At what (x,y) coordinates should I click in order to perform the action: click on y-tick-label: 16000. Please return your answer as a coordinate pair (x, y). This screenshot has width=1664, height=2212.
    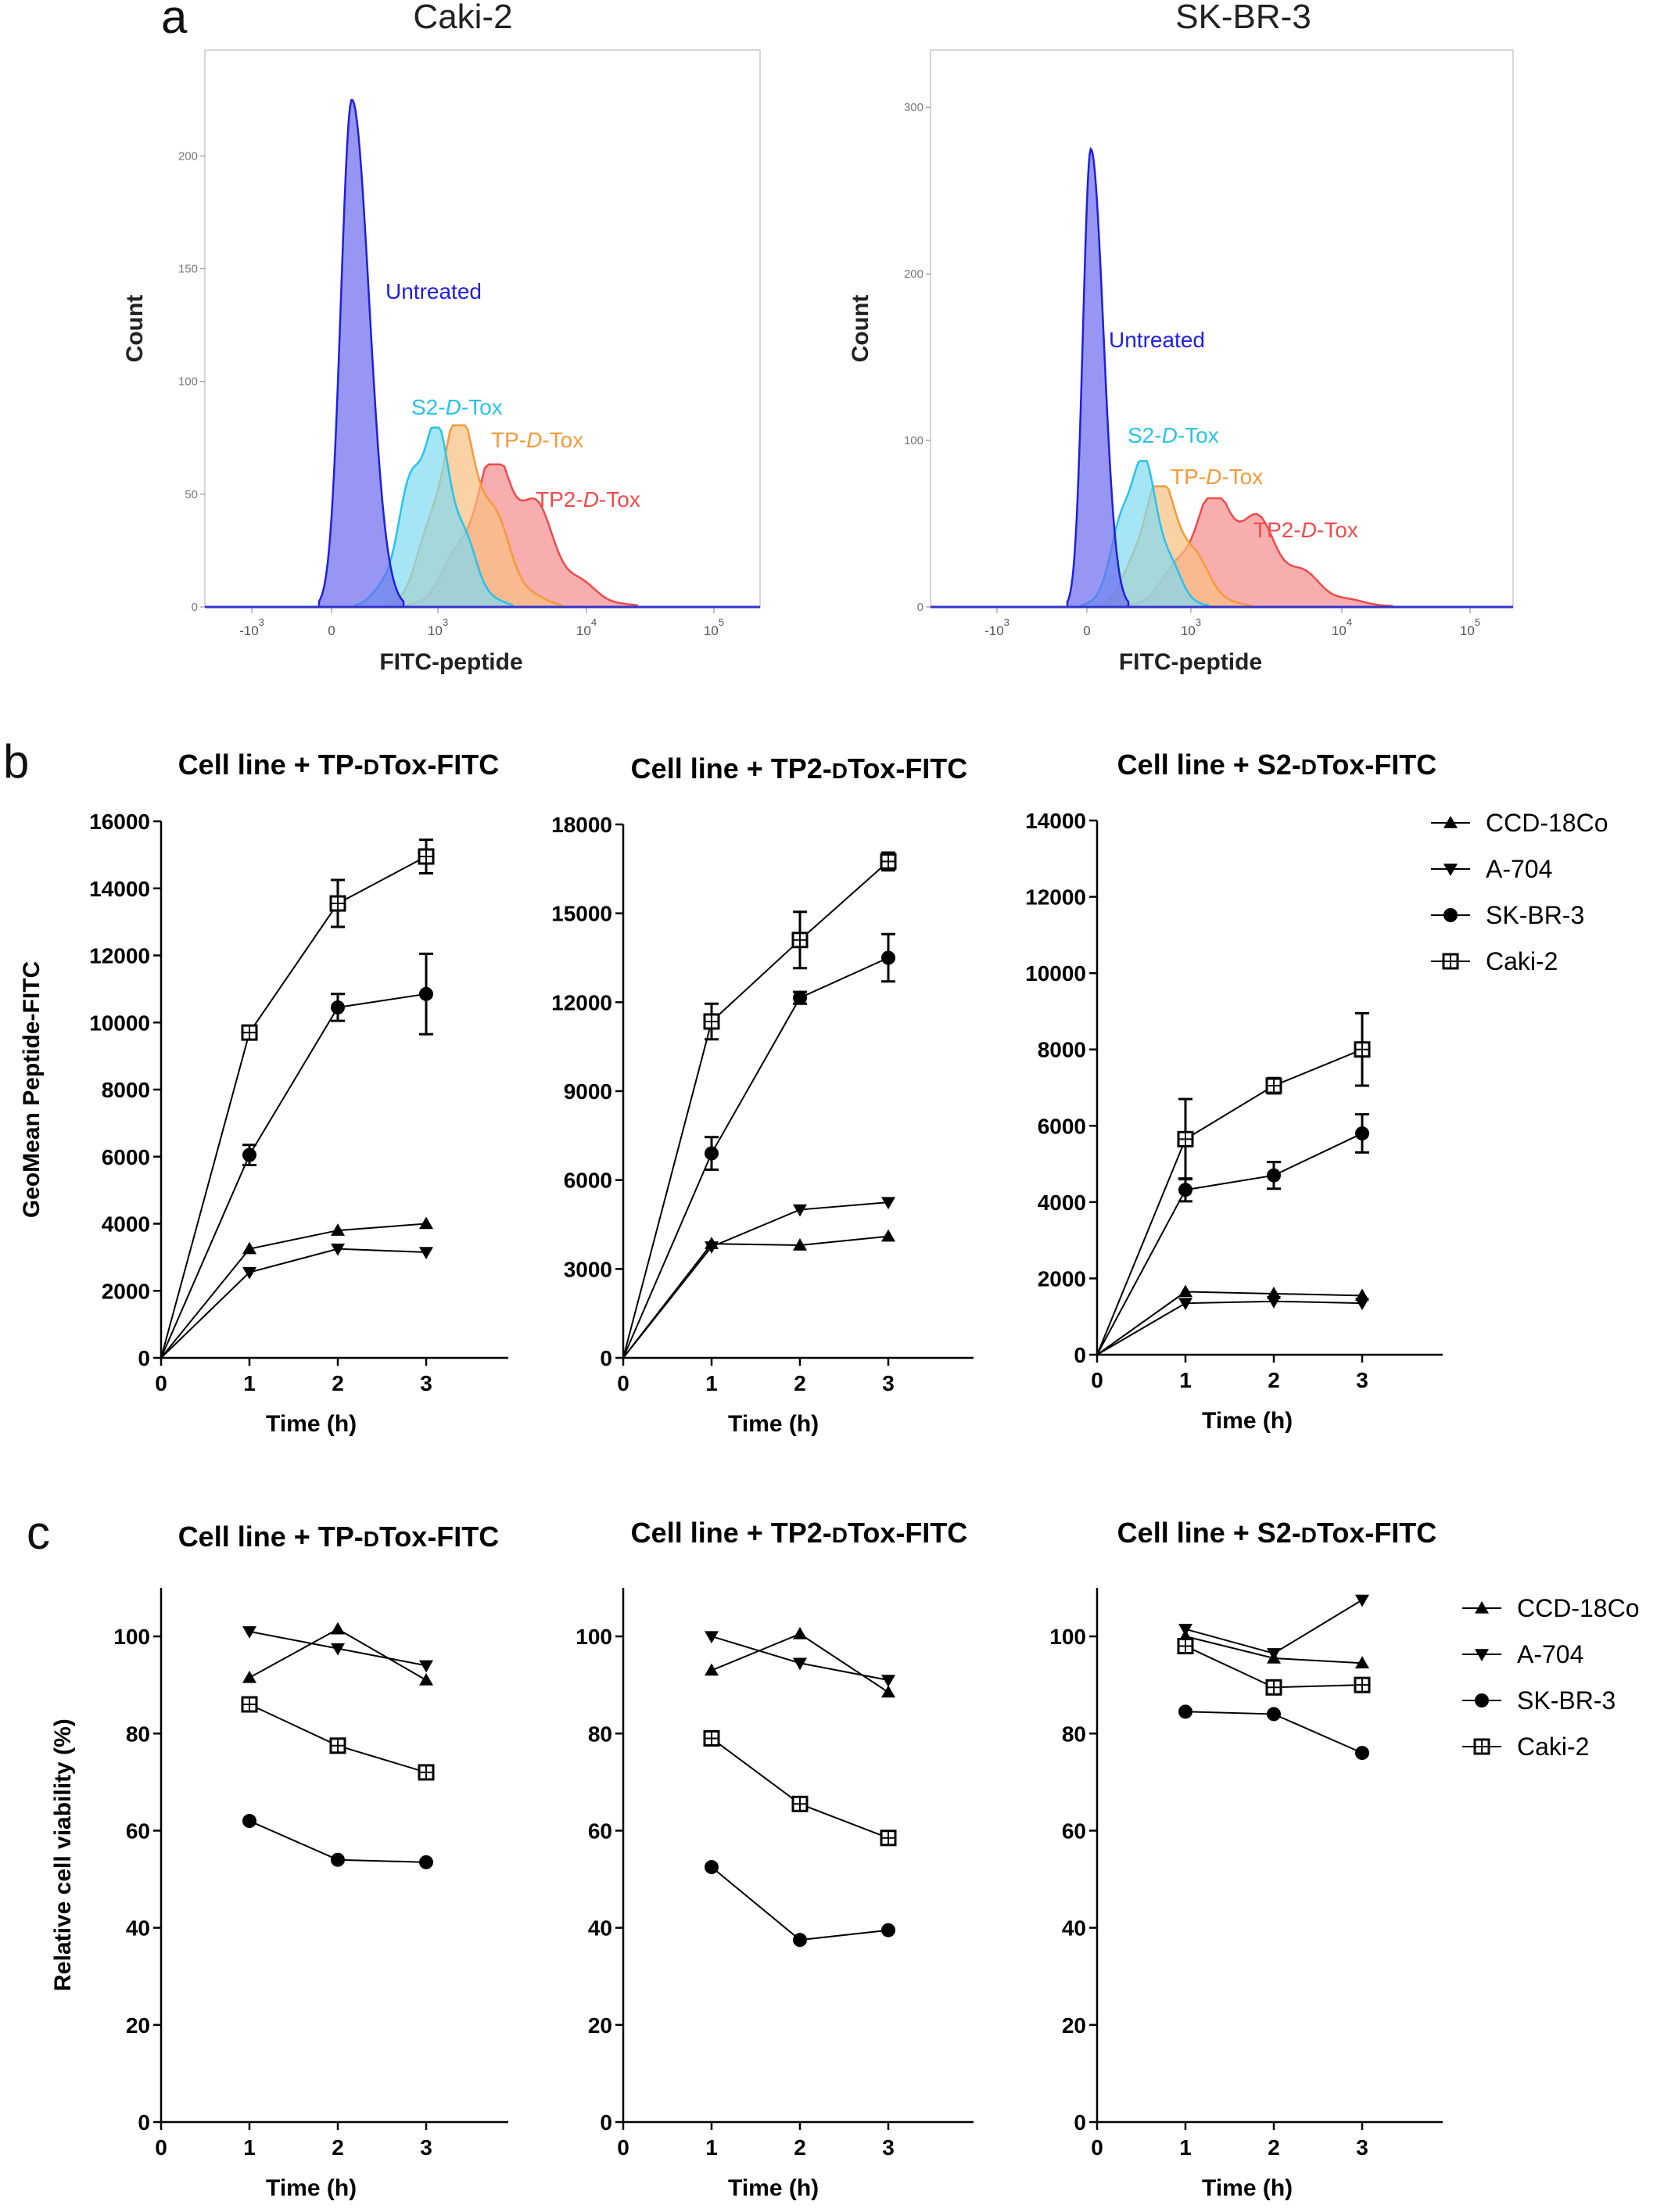
    Looking at the image, I should click on (119, 822).